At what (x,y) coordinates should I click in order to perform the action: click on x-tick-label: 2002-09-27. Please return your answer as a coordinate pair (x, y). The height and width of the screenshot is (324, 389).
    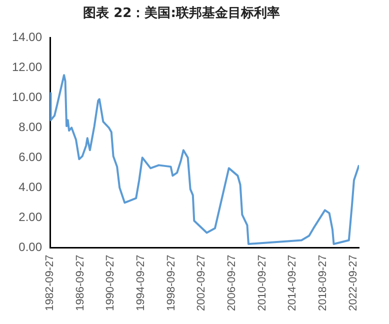
    Looking at the image, I should click on (202, 283).